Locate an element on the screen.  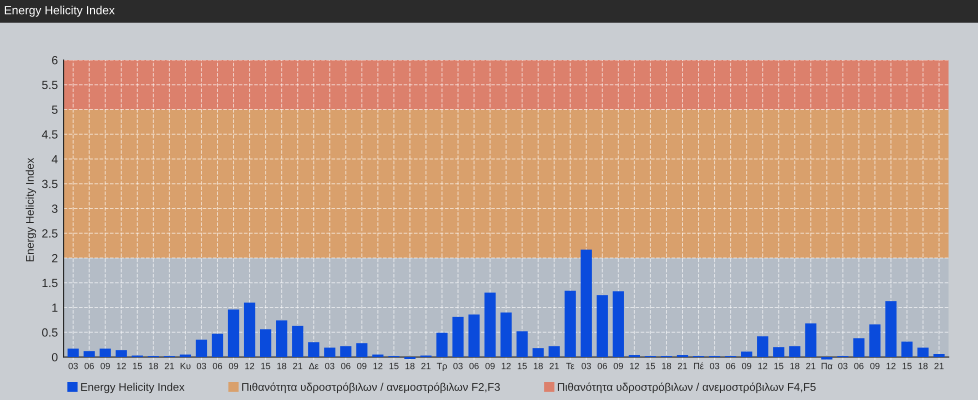
y-tick-label: 4 is located at coordinates (55, 159).